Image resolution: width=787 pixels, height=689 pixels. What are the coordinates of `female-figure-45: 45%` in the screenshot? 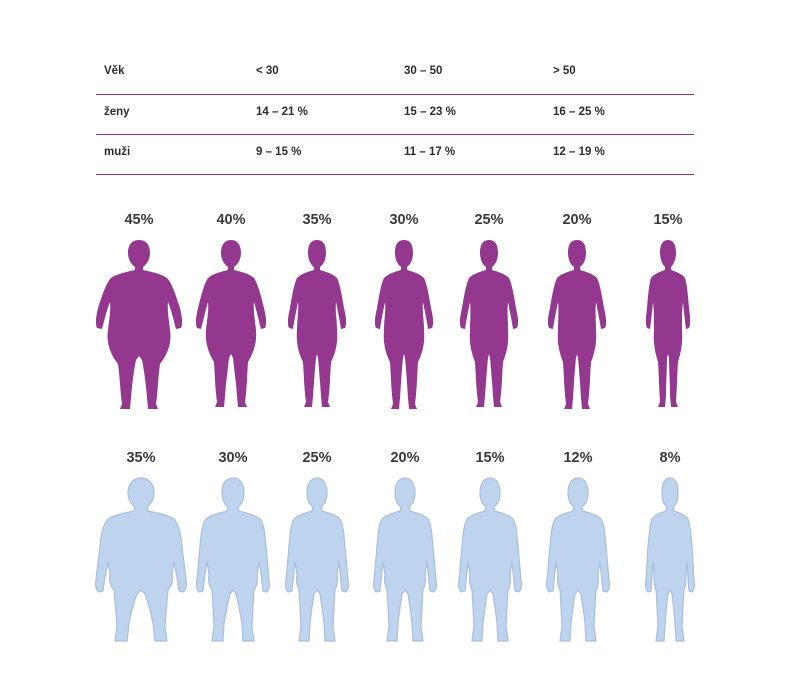 It's located at (139, 312).